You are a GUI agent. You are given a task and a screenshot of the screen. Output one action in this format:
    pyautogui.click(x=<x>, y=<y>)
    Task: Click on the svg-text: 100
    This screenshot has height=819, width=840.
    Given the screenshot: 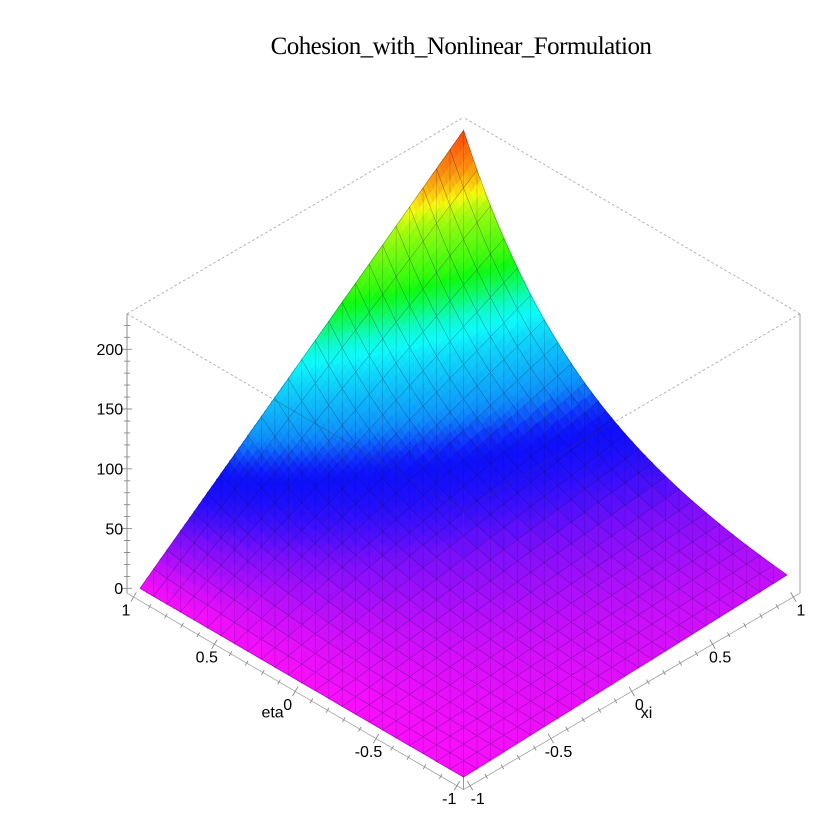 What is the action you would take?
    pyautogui.click(x=109, y=470)
    